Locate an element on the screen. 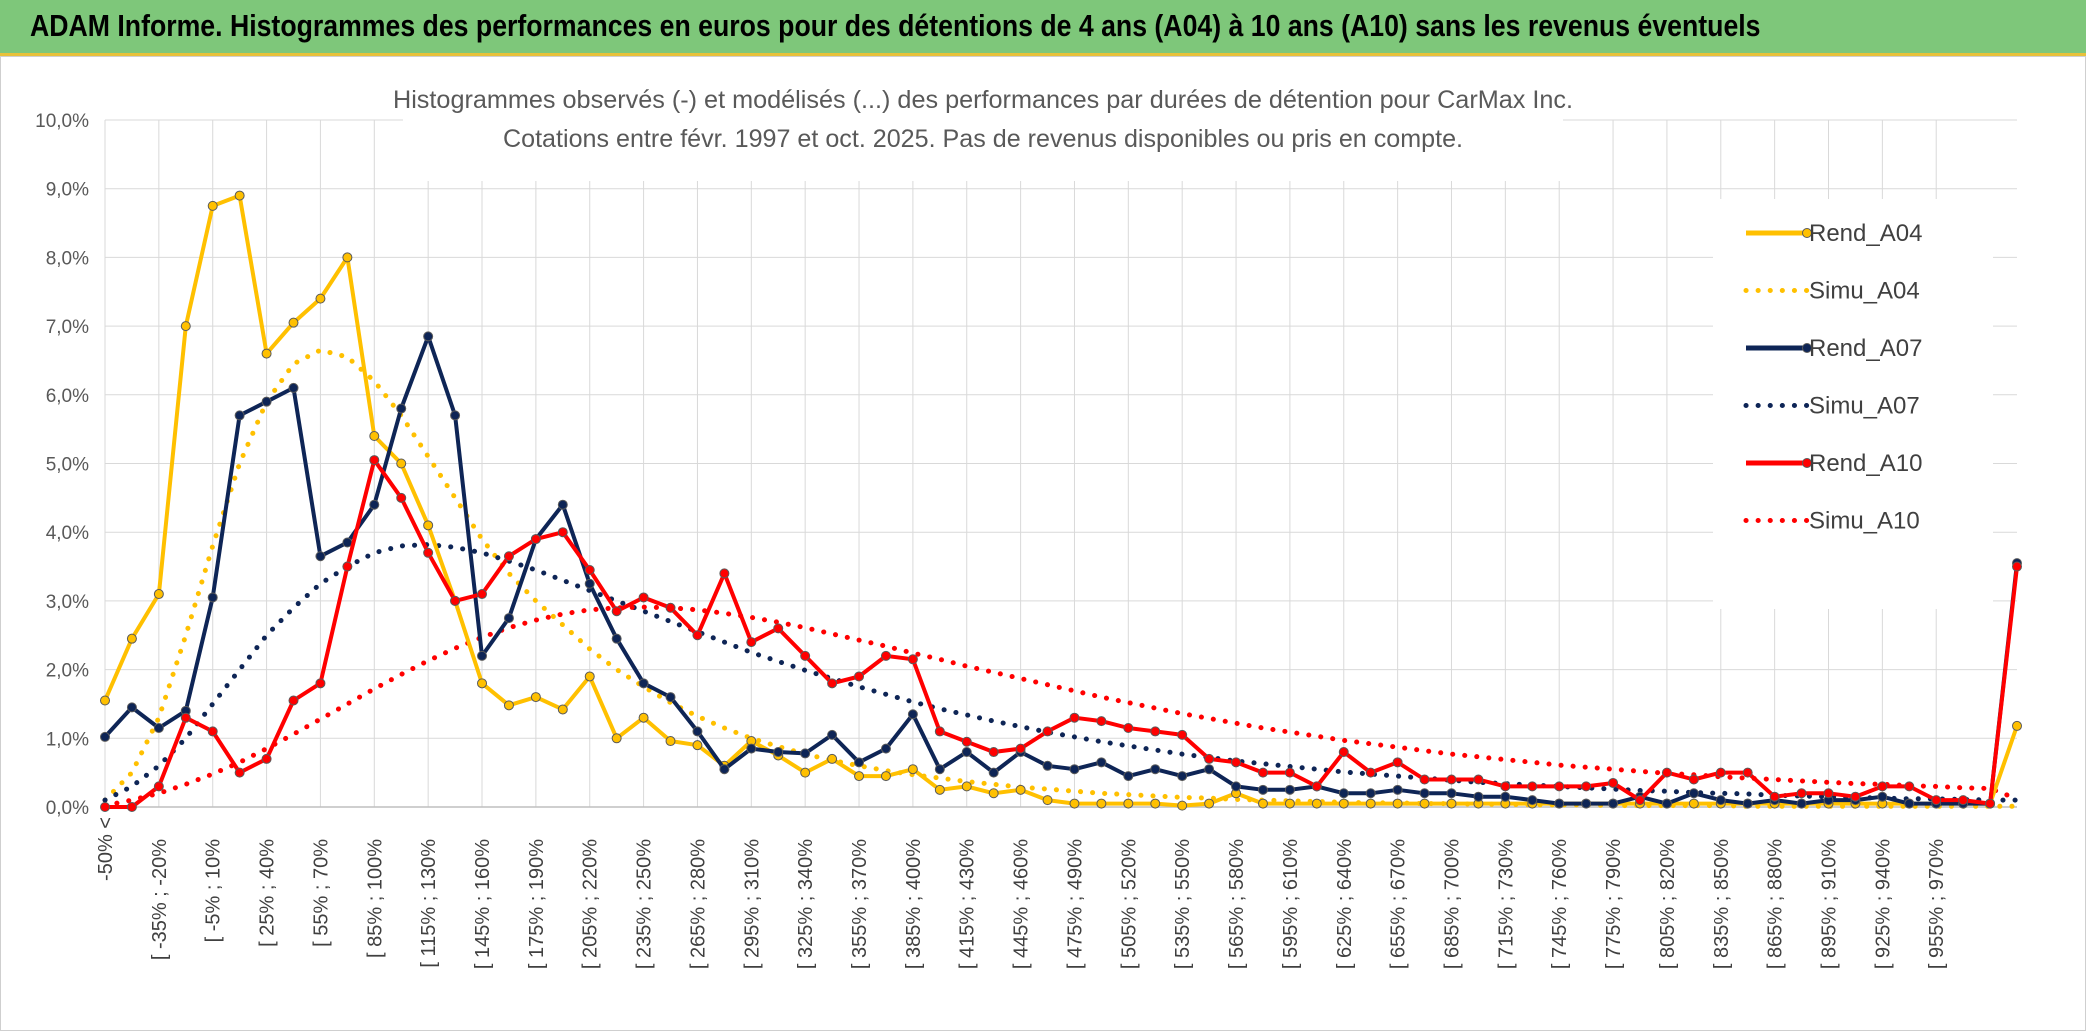  y-tick-label: 0,0% is located at coordinates (67, 808).